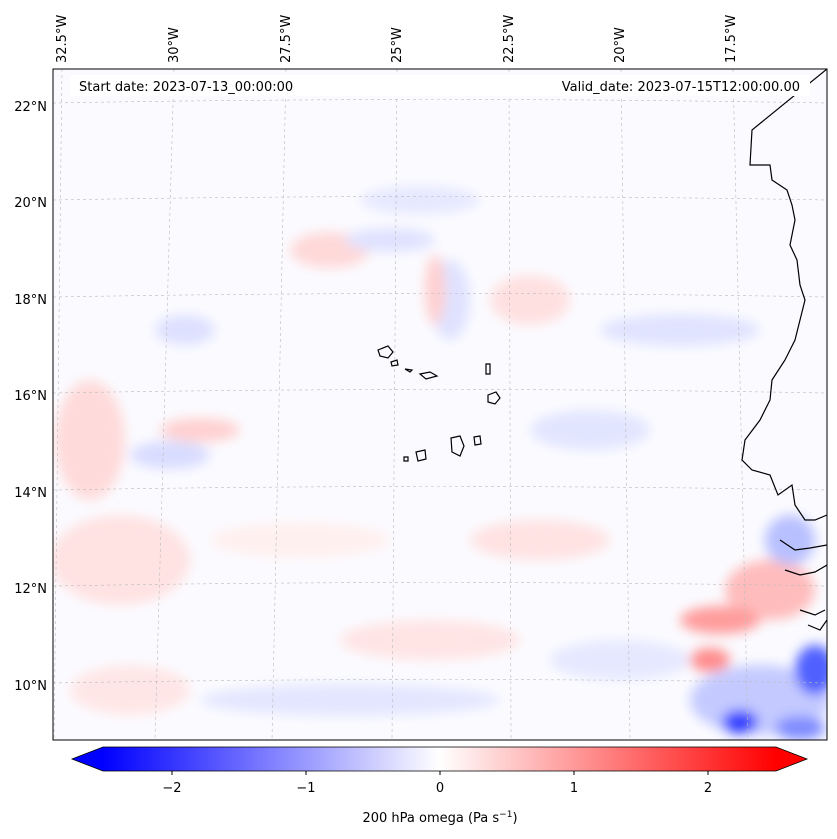  Describe the element at coordinates (30, 203) in the screenshot. I see `latitude-label: 20°N` at that location.